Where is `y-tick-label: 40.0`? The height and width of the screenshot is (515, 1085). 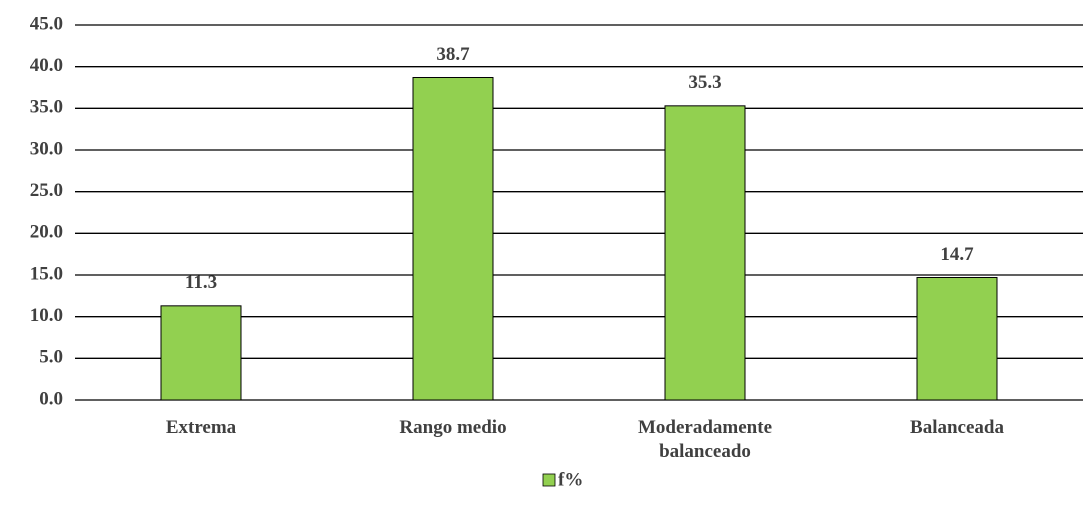 y-tick-label: 40.0 is located at coordinates (46, 65).